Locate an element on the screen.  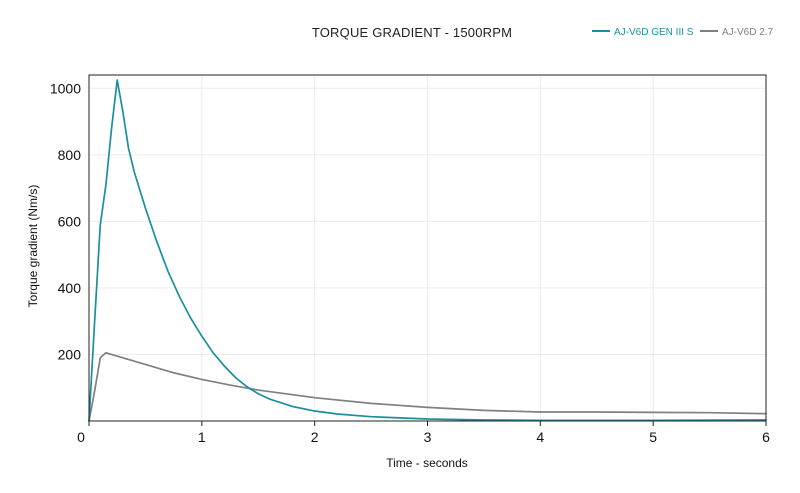
y-tick-label: 1000 is located at coordinates (65, 88).